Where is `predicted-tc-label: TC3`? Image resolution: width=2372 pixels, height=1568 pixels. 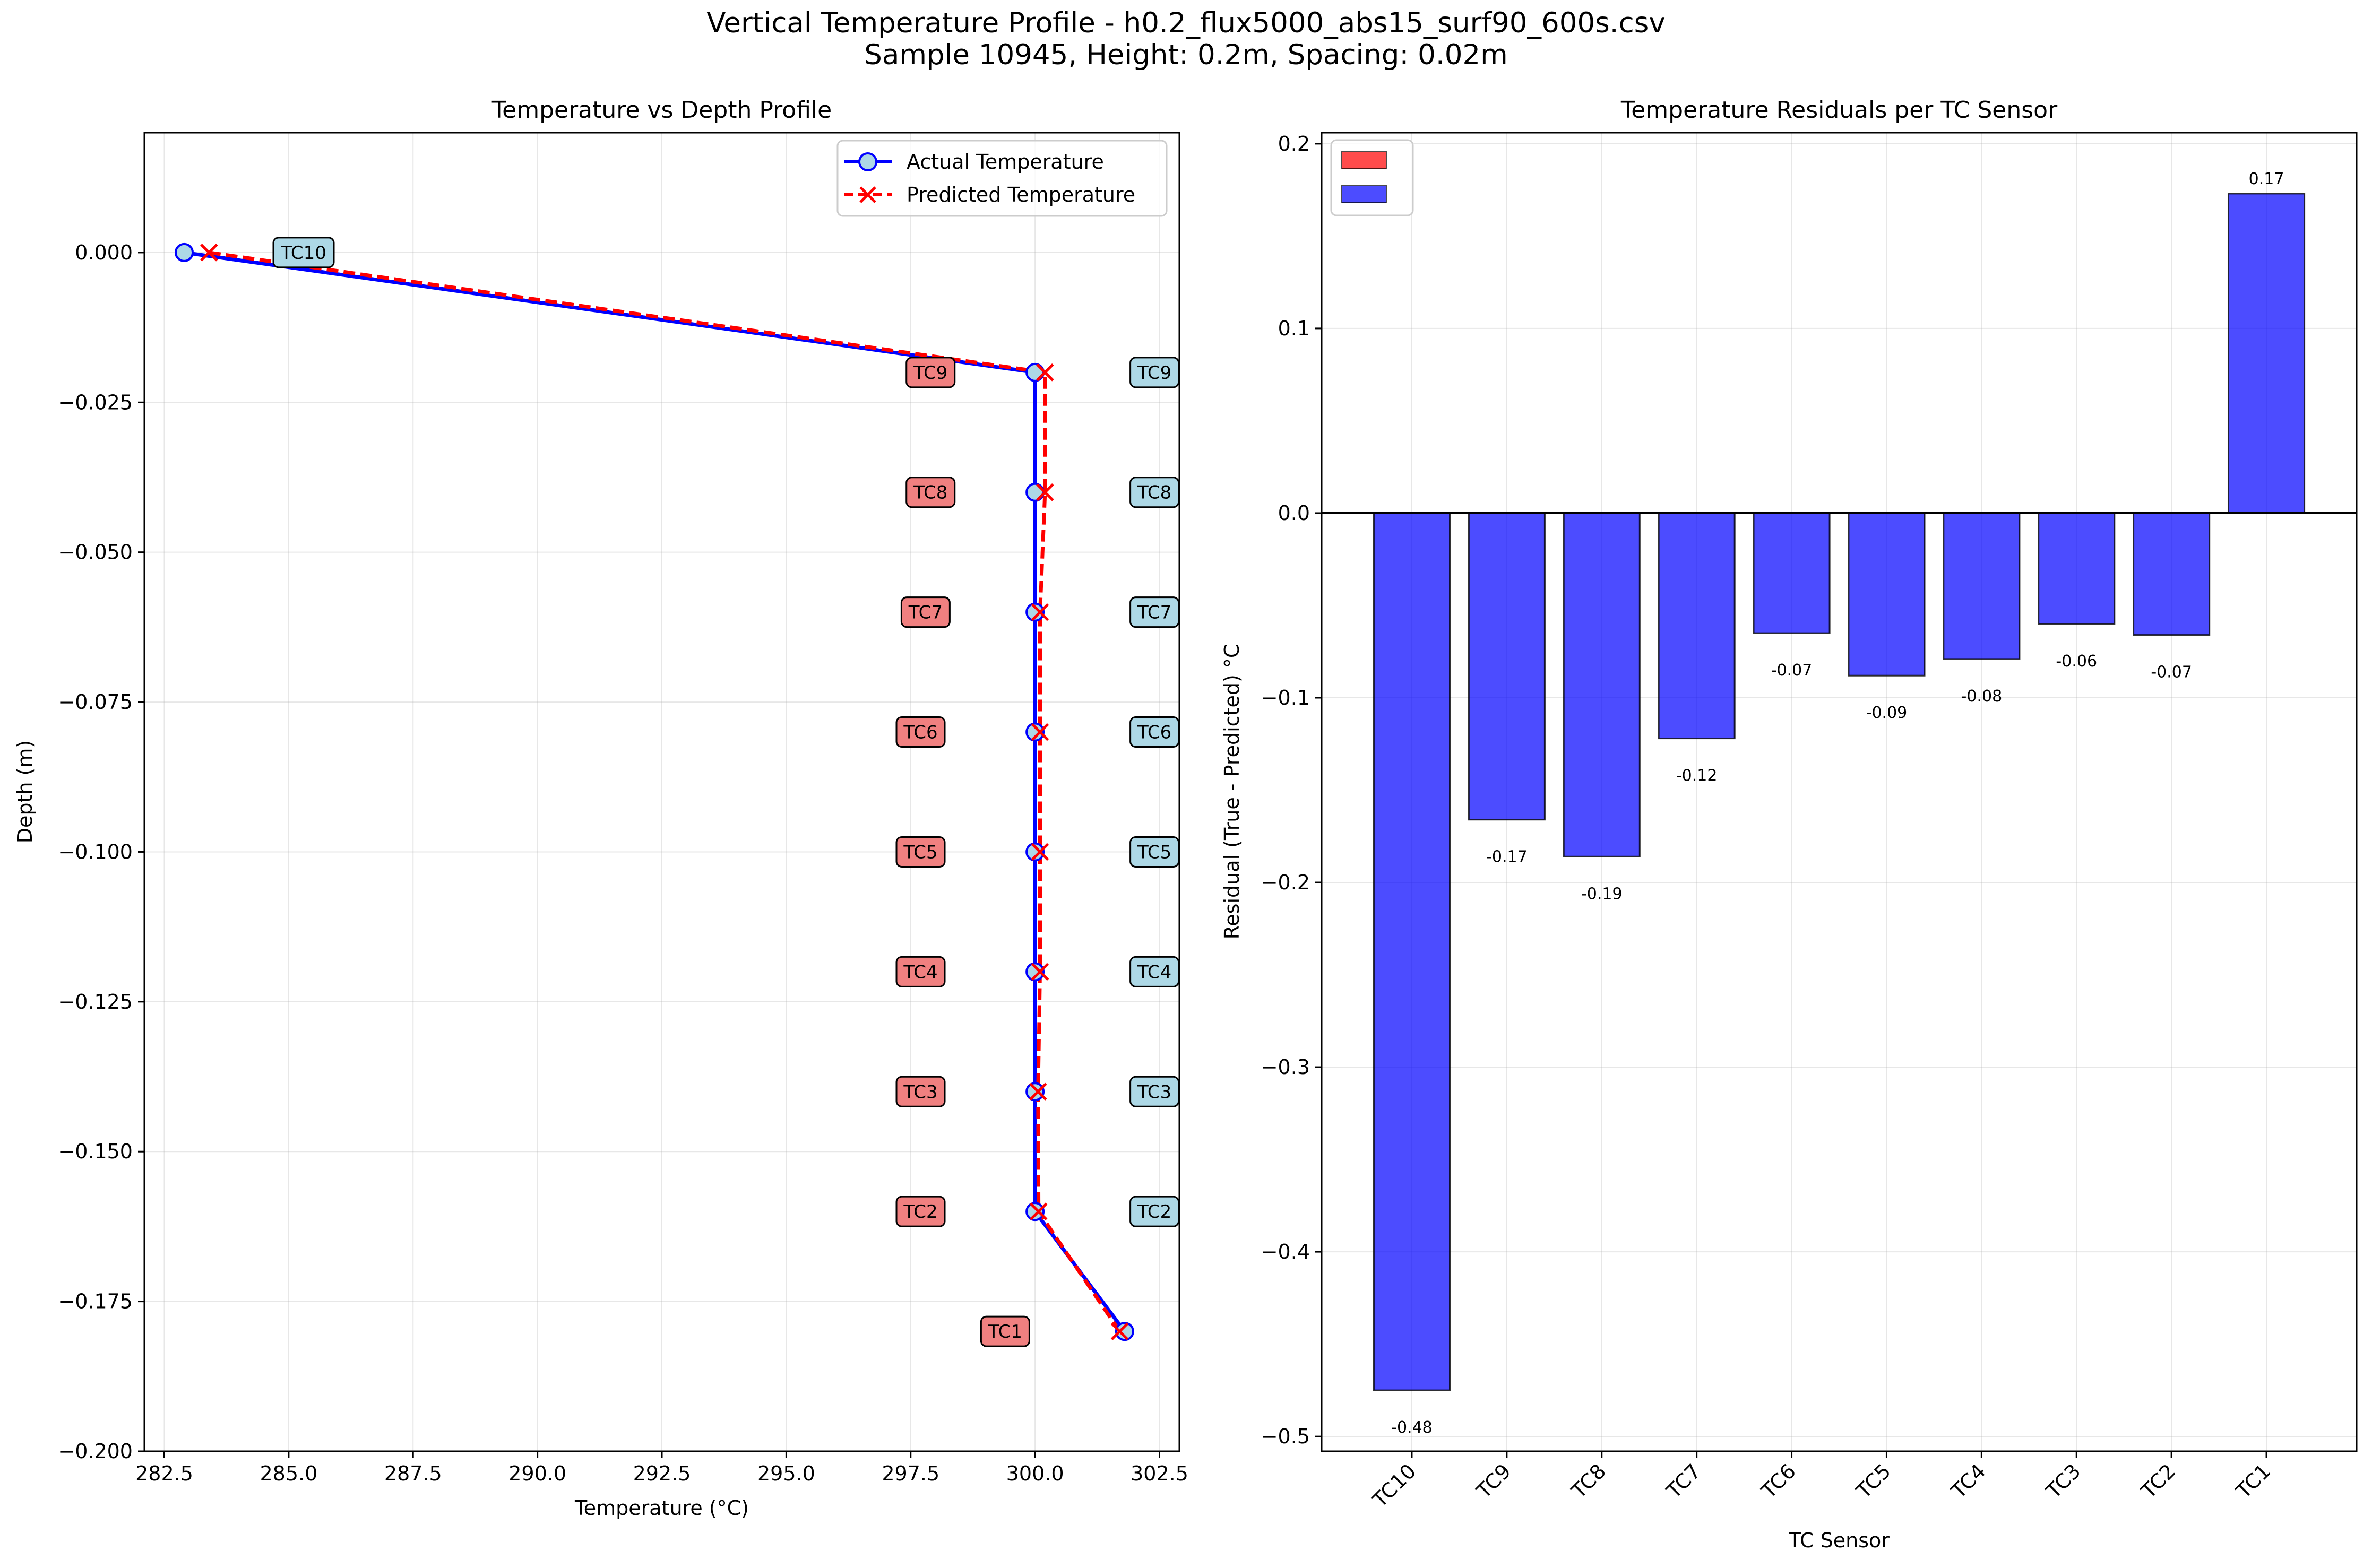 predicted-tc-label: TC3 is located at coordinates (920, 1092).